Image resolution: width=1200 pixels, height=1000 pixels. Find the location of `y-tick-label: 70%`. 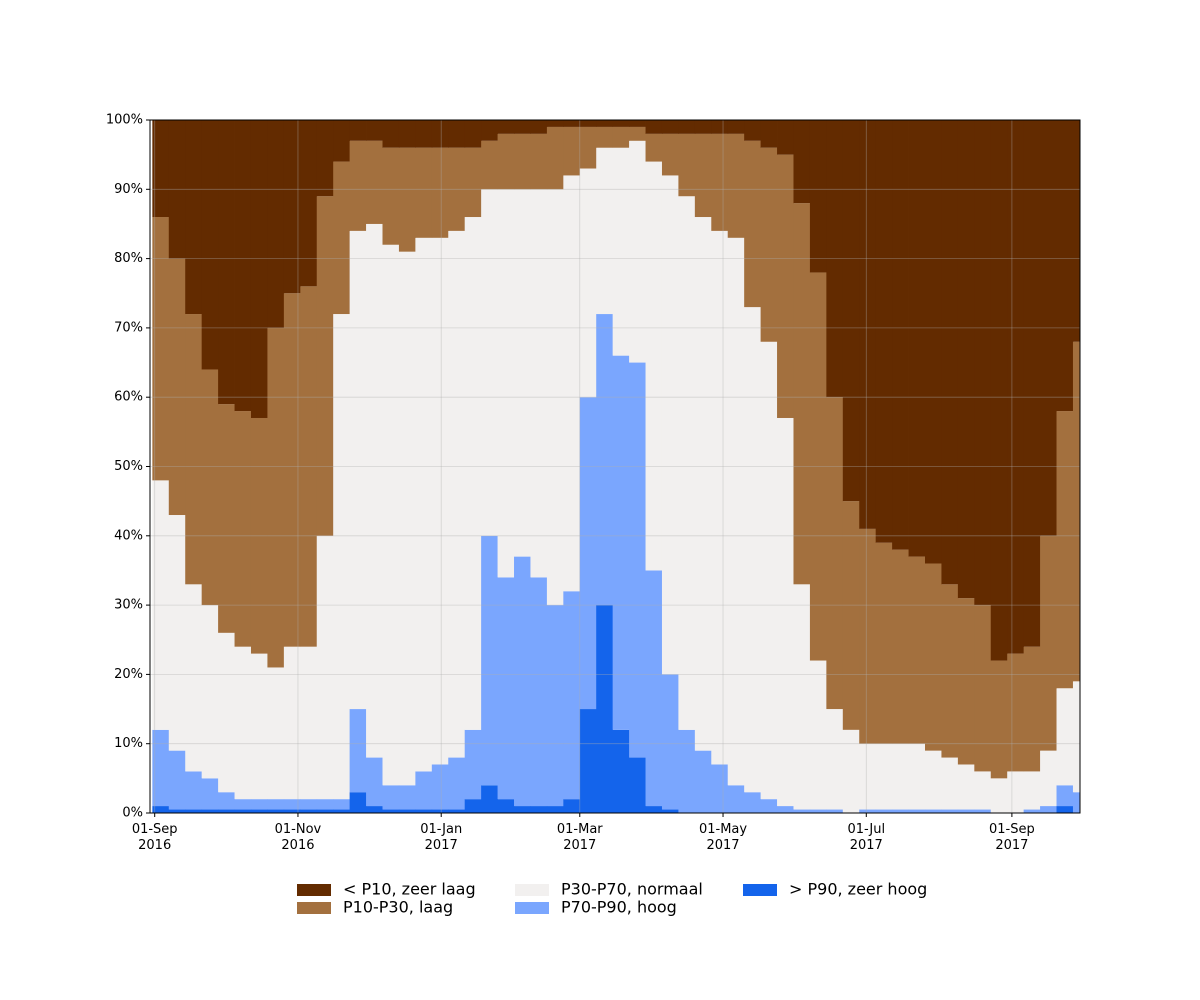

y-tick-label: 70% is located at coordinates (128, 327).